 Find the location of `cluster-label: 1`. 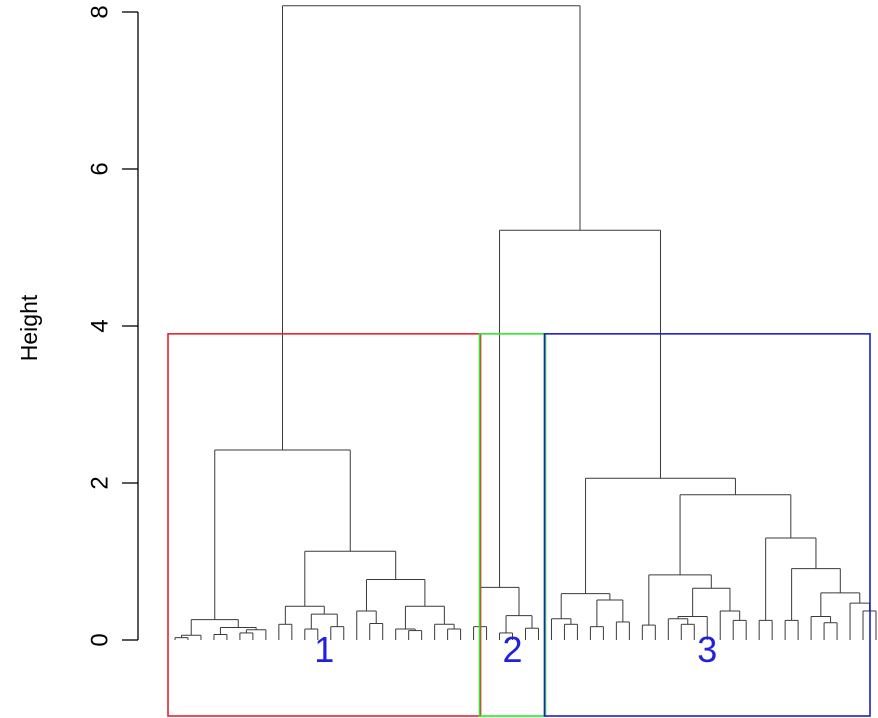

cluster-label: 1 is located at coordinates (324, 649).